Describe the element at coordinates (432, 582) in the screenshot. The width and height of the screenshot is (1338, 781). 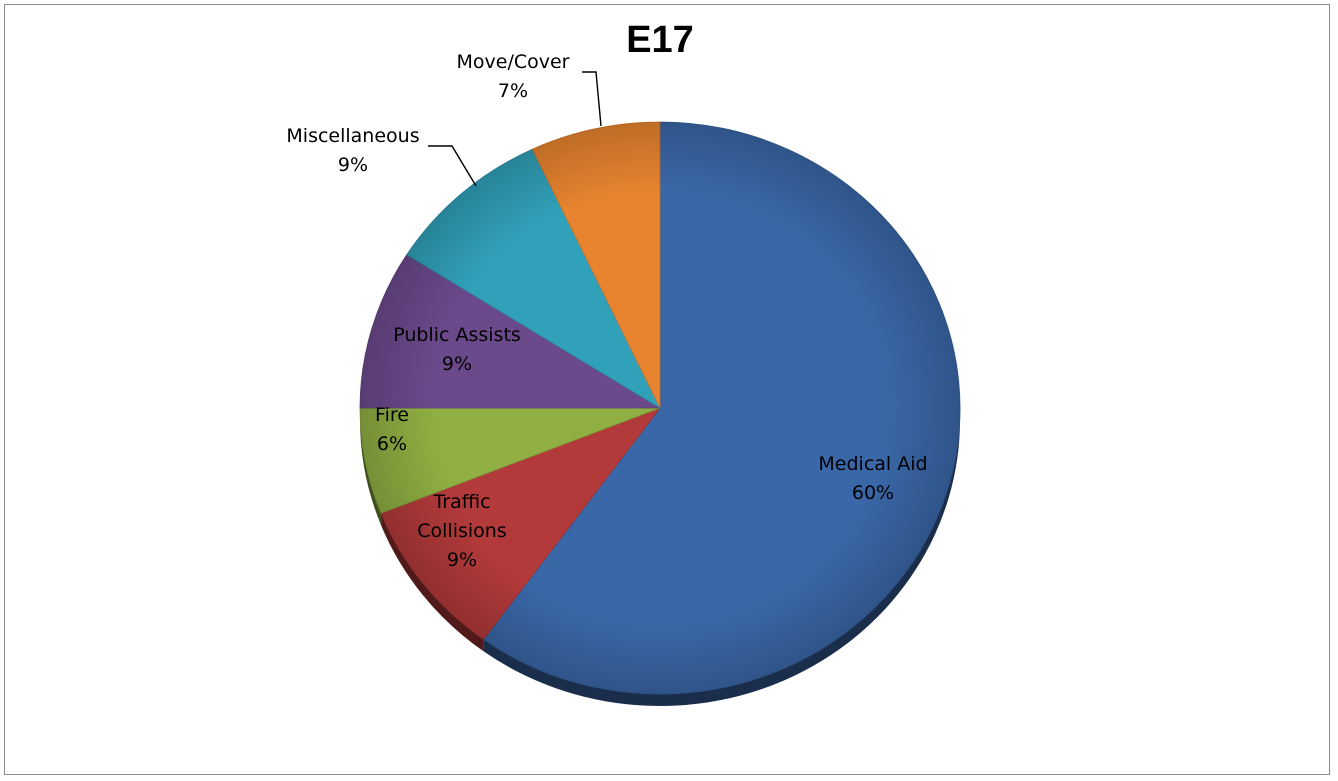
I see `slice-side-traffic-collisions` at that location.